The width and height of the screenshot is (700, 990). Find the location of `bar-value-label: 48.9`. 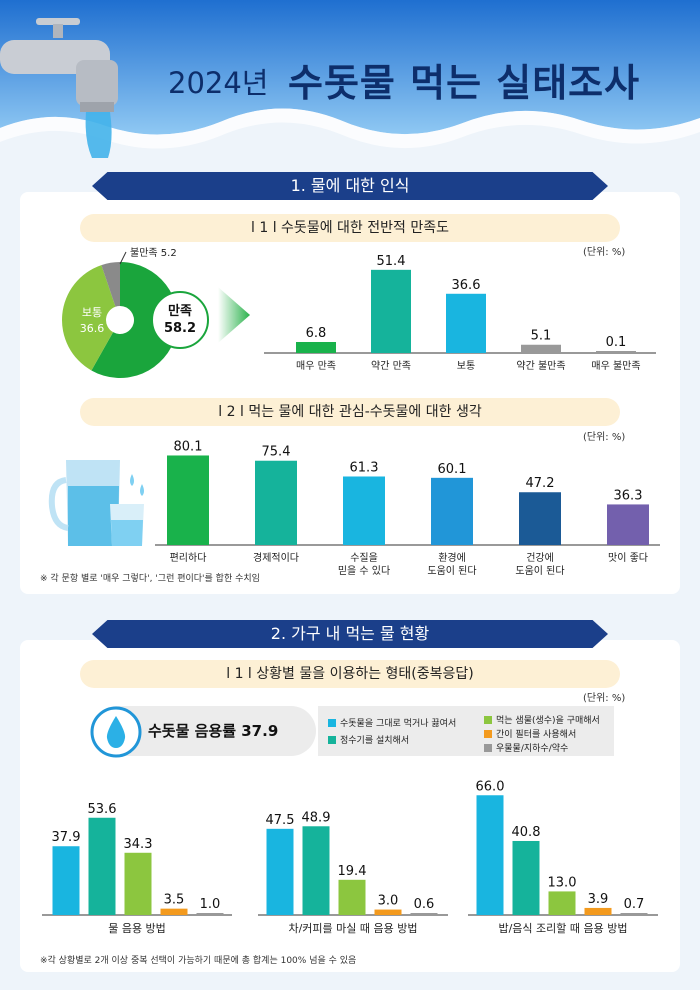

bar-value-label: 48.9 is located at coordinates (316, 817).